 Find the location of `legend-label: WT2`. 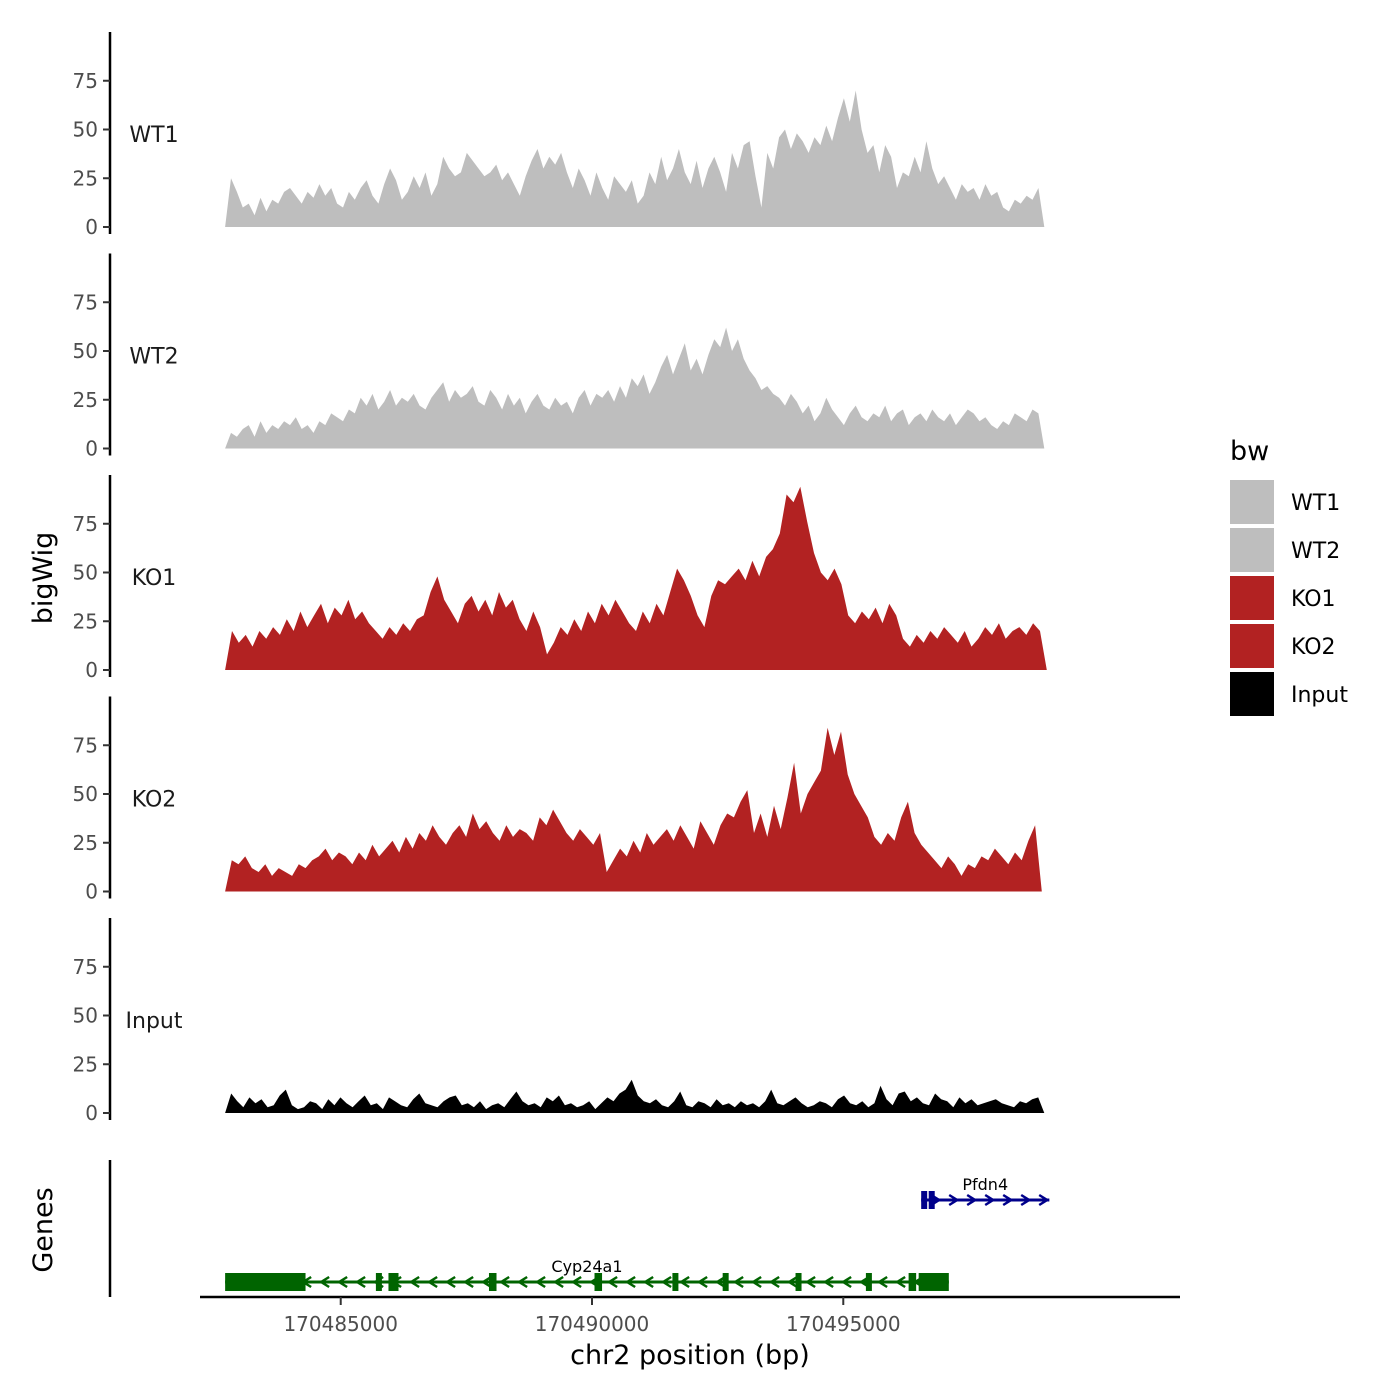

legend-label: WT2 is located at coordinates (1315, 551).